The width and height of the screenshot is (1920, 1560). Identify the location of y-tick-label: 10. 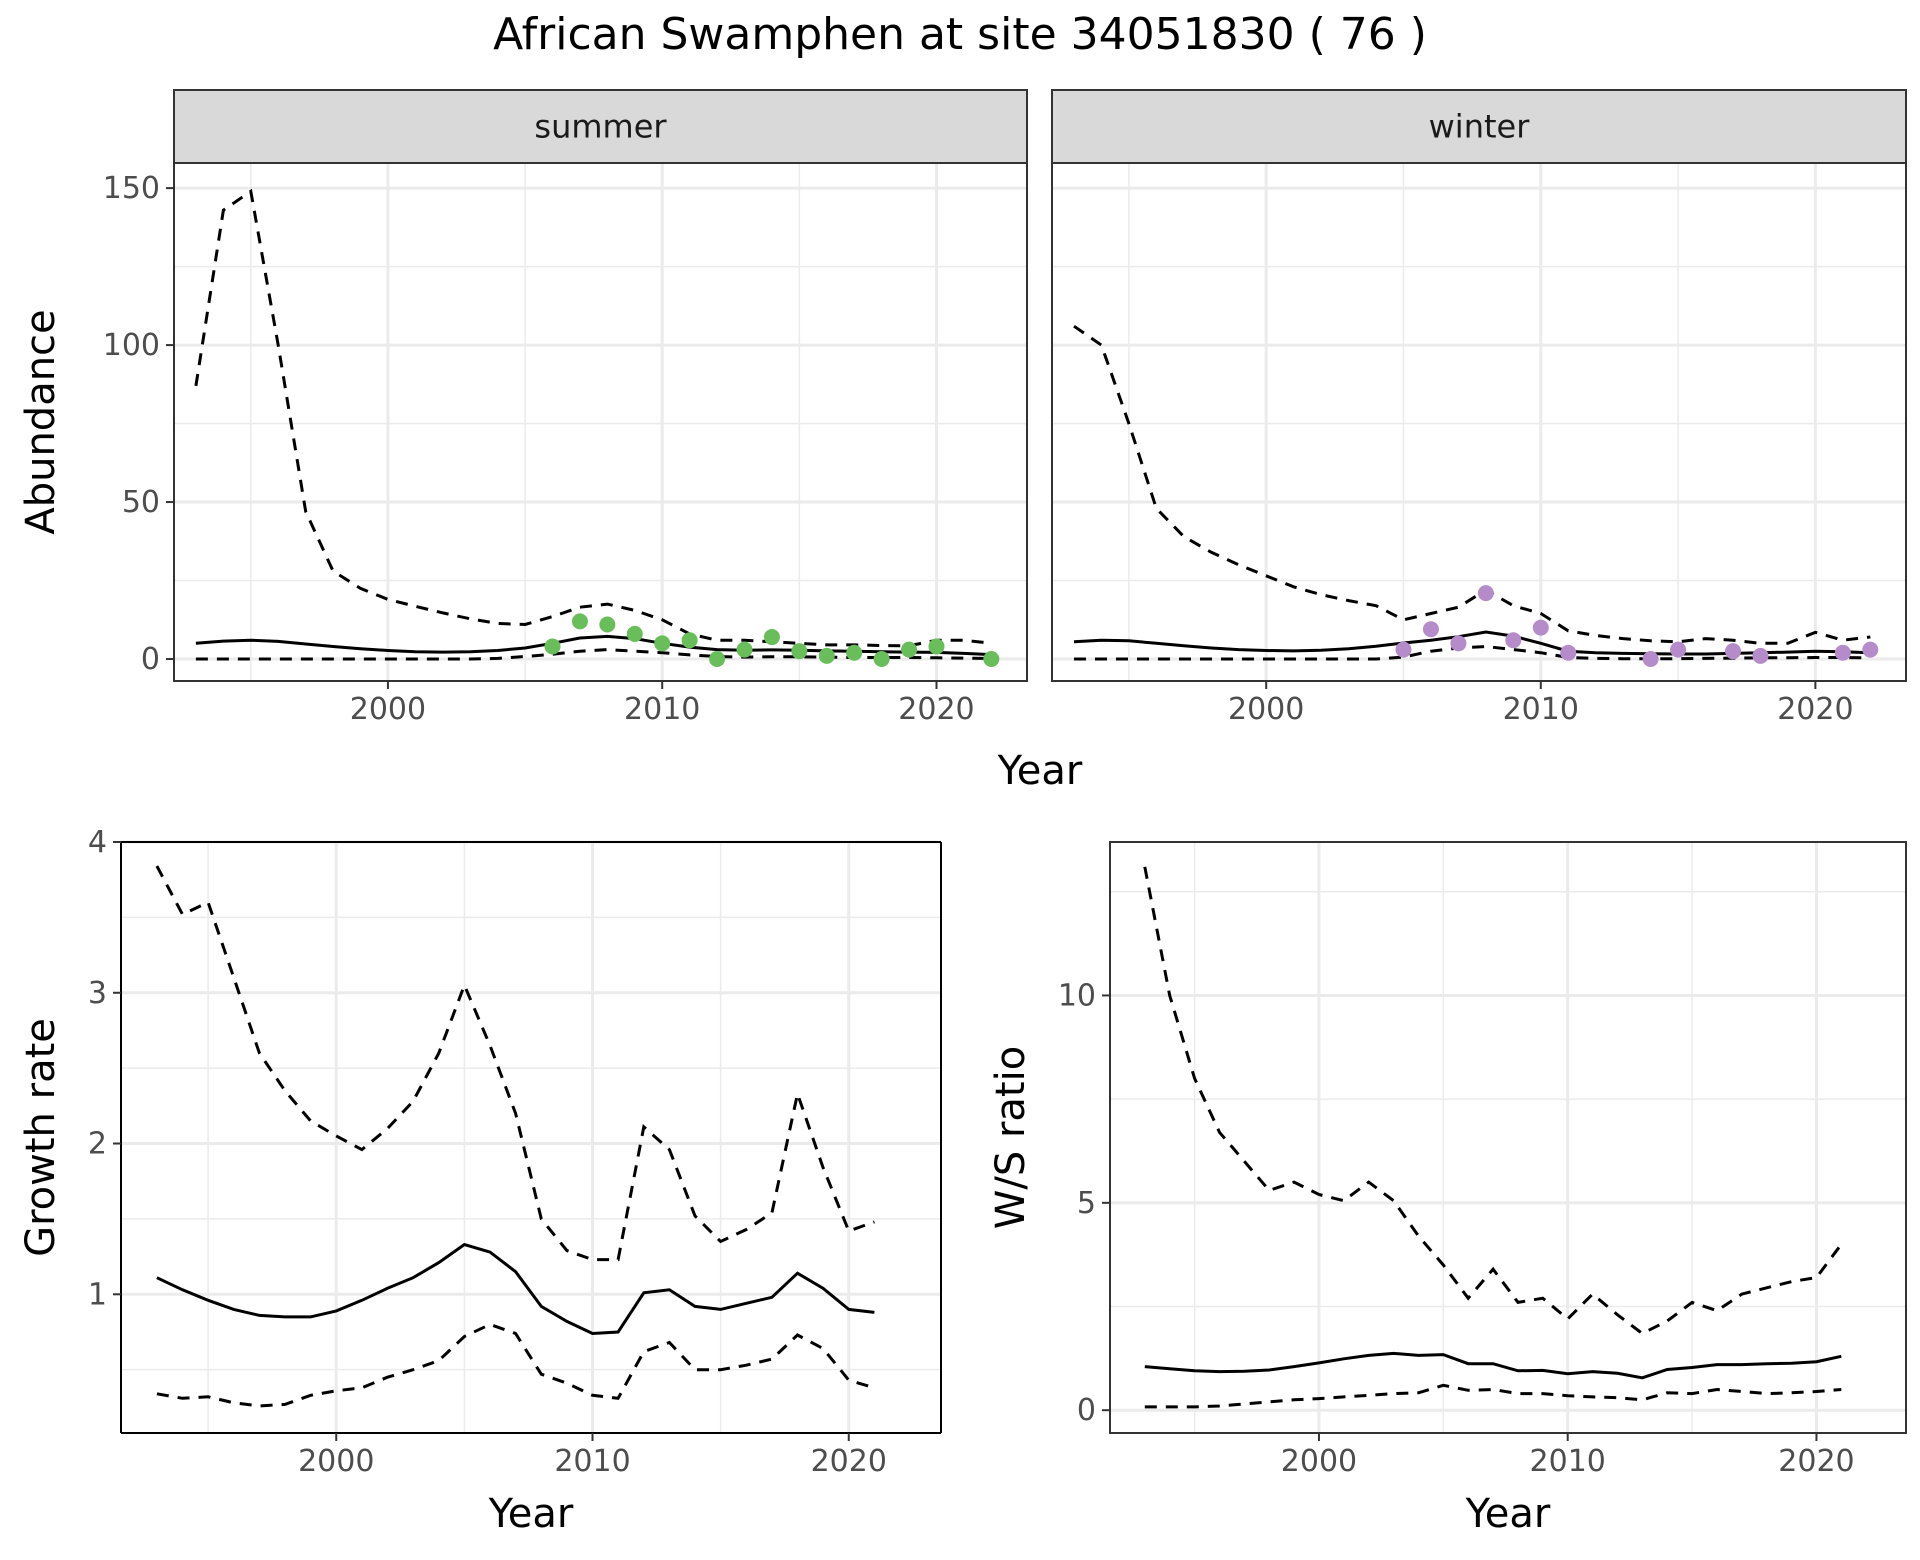
(1077, 995).